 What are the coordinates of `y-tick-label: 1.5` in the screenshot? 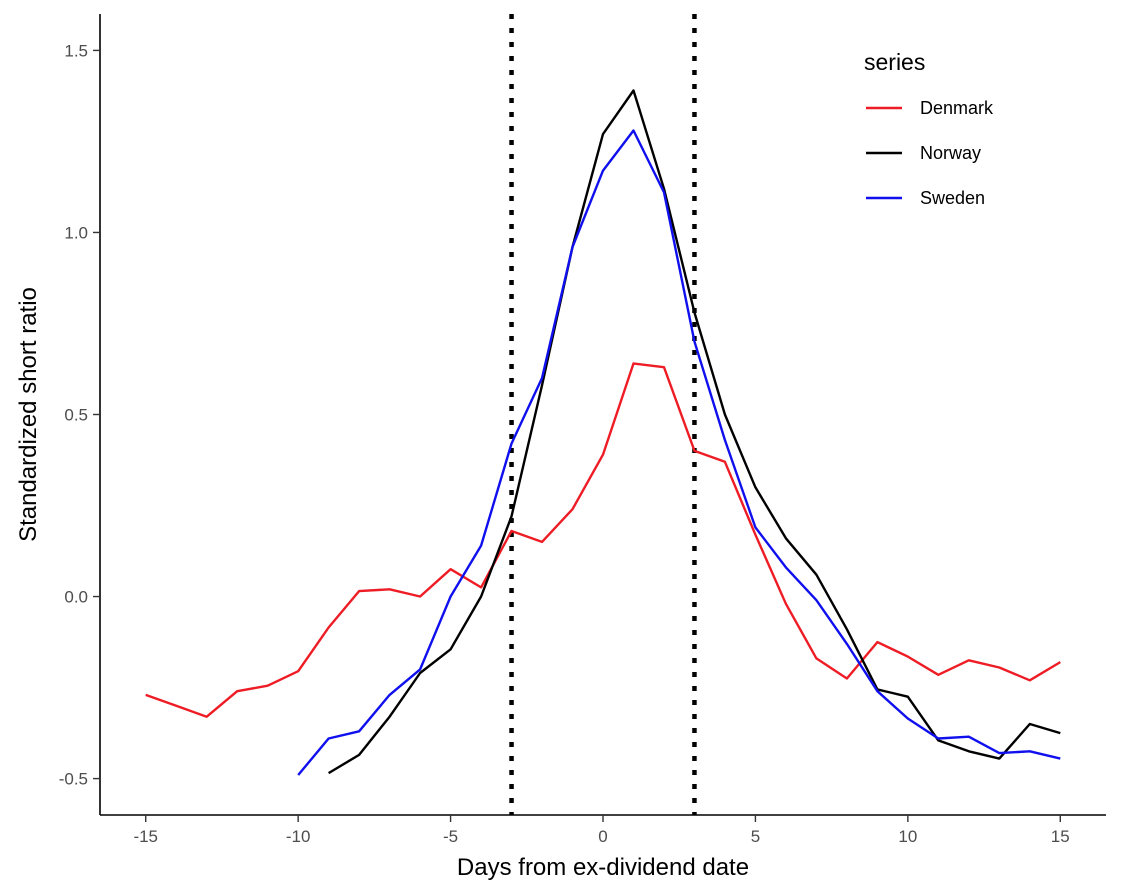 It's located at (76, 50).